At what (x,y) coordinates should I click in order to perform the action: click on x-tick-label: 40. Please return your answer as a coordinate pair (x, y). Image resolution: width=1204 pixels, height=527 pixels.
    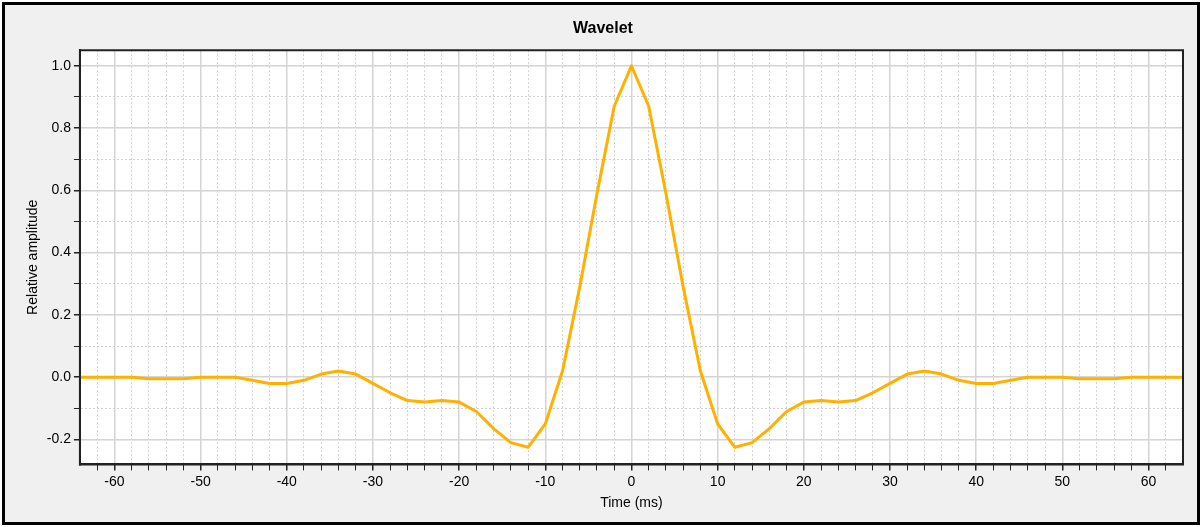
    Looking at the image, I should click on (976, 480).